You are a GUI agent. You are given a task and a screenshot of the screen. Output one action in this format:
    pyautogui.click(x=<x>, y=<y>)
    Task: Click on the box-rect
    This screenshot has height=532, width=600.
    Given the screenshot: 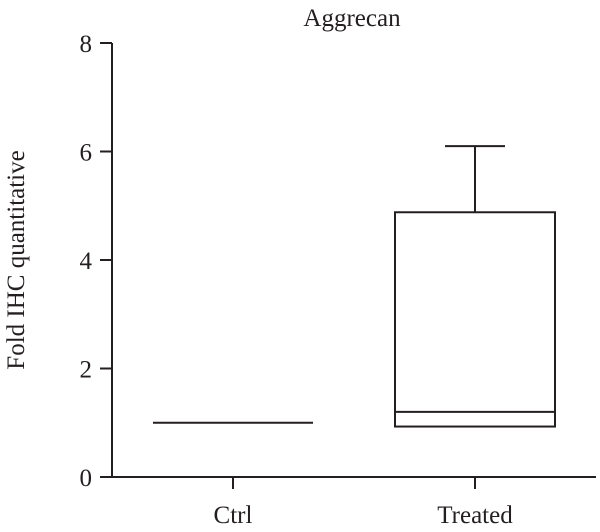 What is the action you would take?
    pyautogui.click(x=475, y=319)
    